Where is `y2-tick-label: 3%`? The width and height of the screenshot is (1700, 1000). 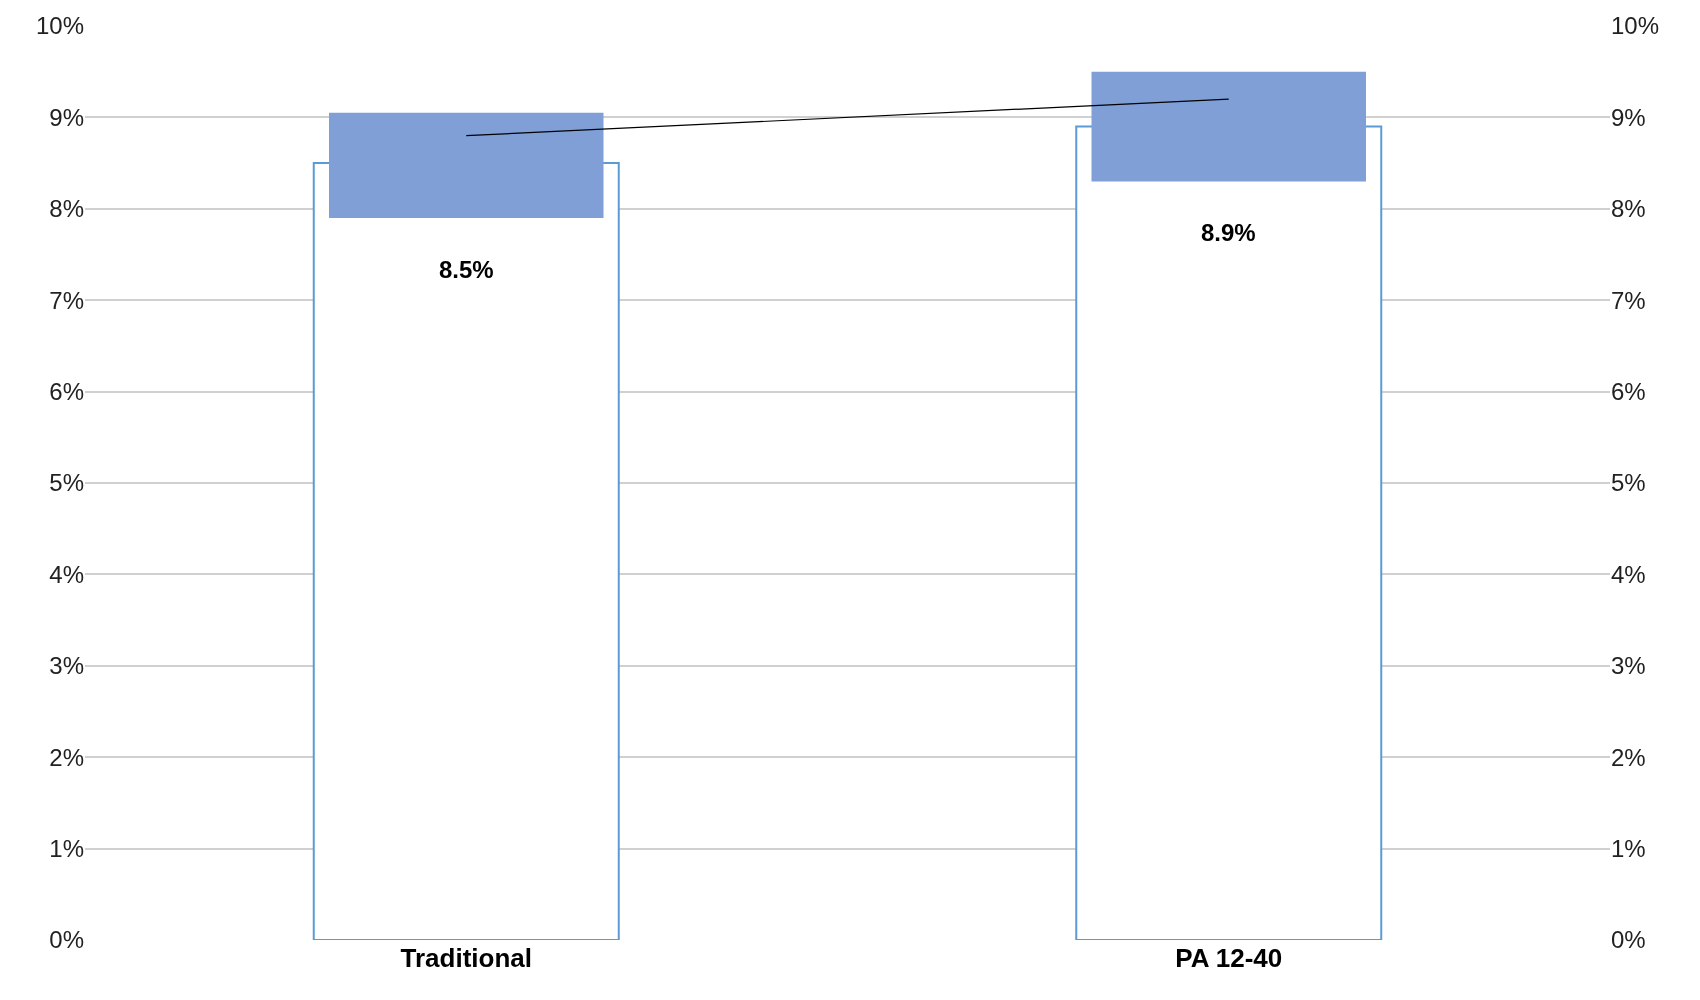 y2-tick-label: 3% is located at coordinates (1628, 666).